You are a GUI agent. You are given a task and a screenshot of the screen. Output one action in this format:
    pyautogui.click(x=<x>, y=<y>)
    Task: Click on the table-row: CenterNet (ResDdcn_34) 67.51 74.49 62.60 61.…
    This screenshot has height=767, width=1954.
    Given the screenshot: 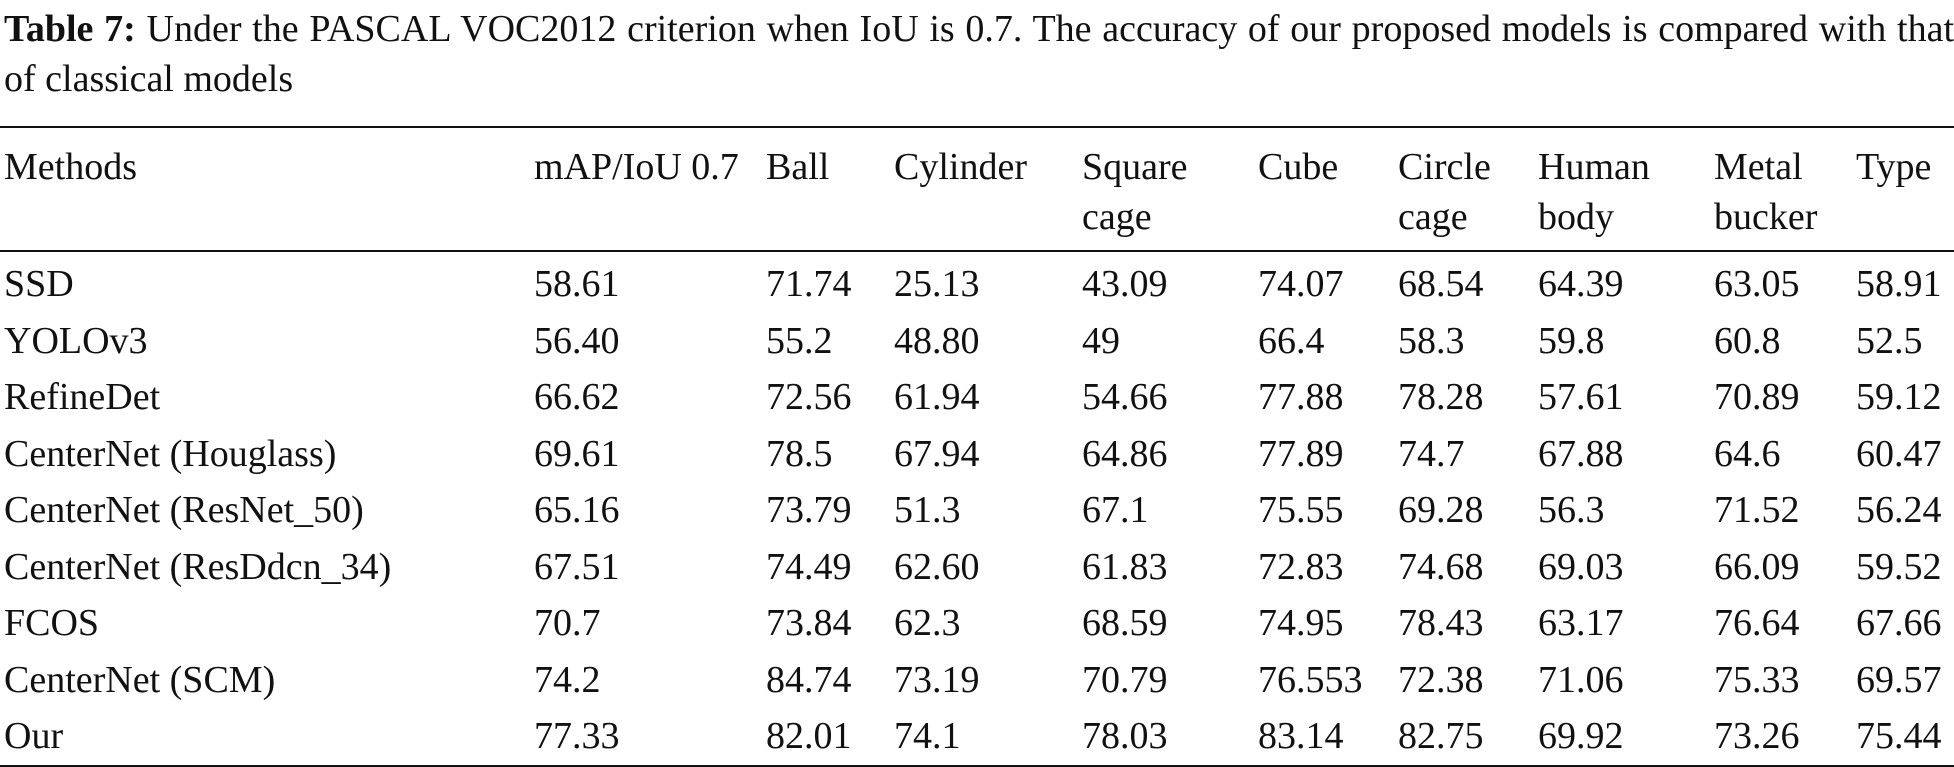 What is the action you would take?
    pyautogui.click(x=977, y=567)
    